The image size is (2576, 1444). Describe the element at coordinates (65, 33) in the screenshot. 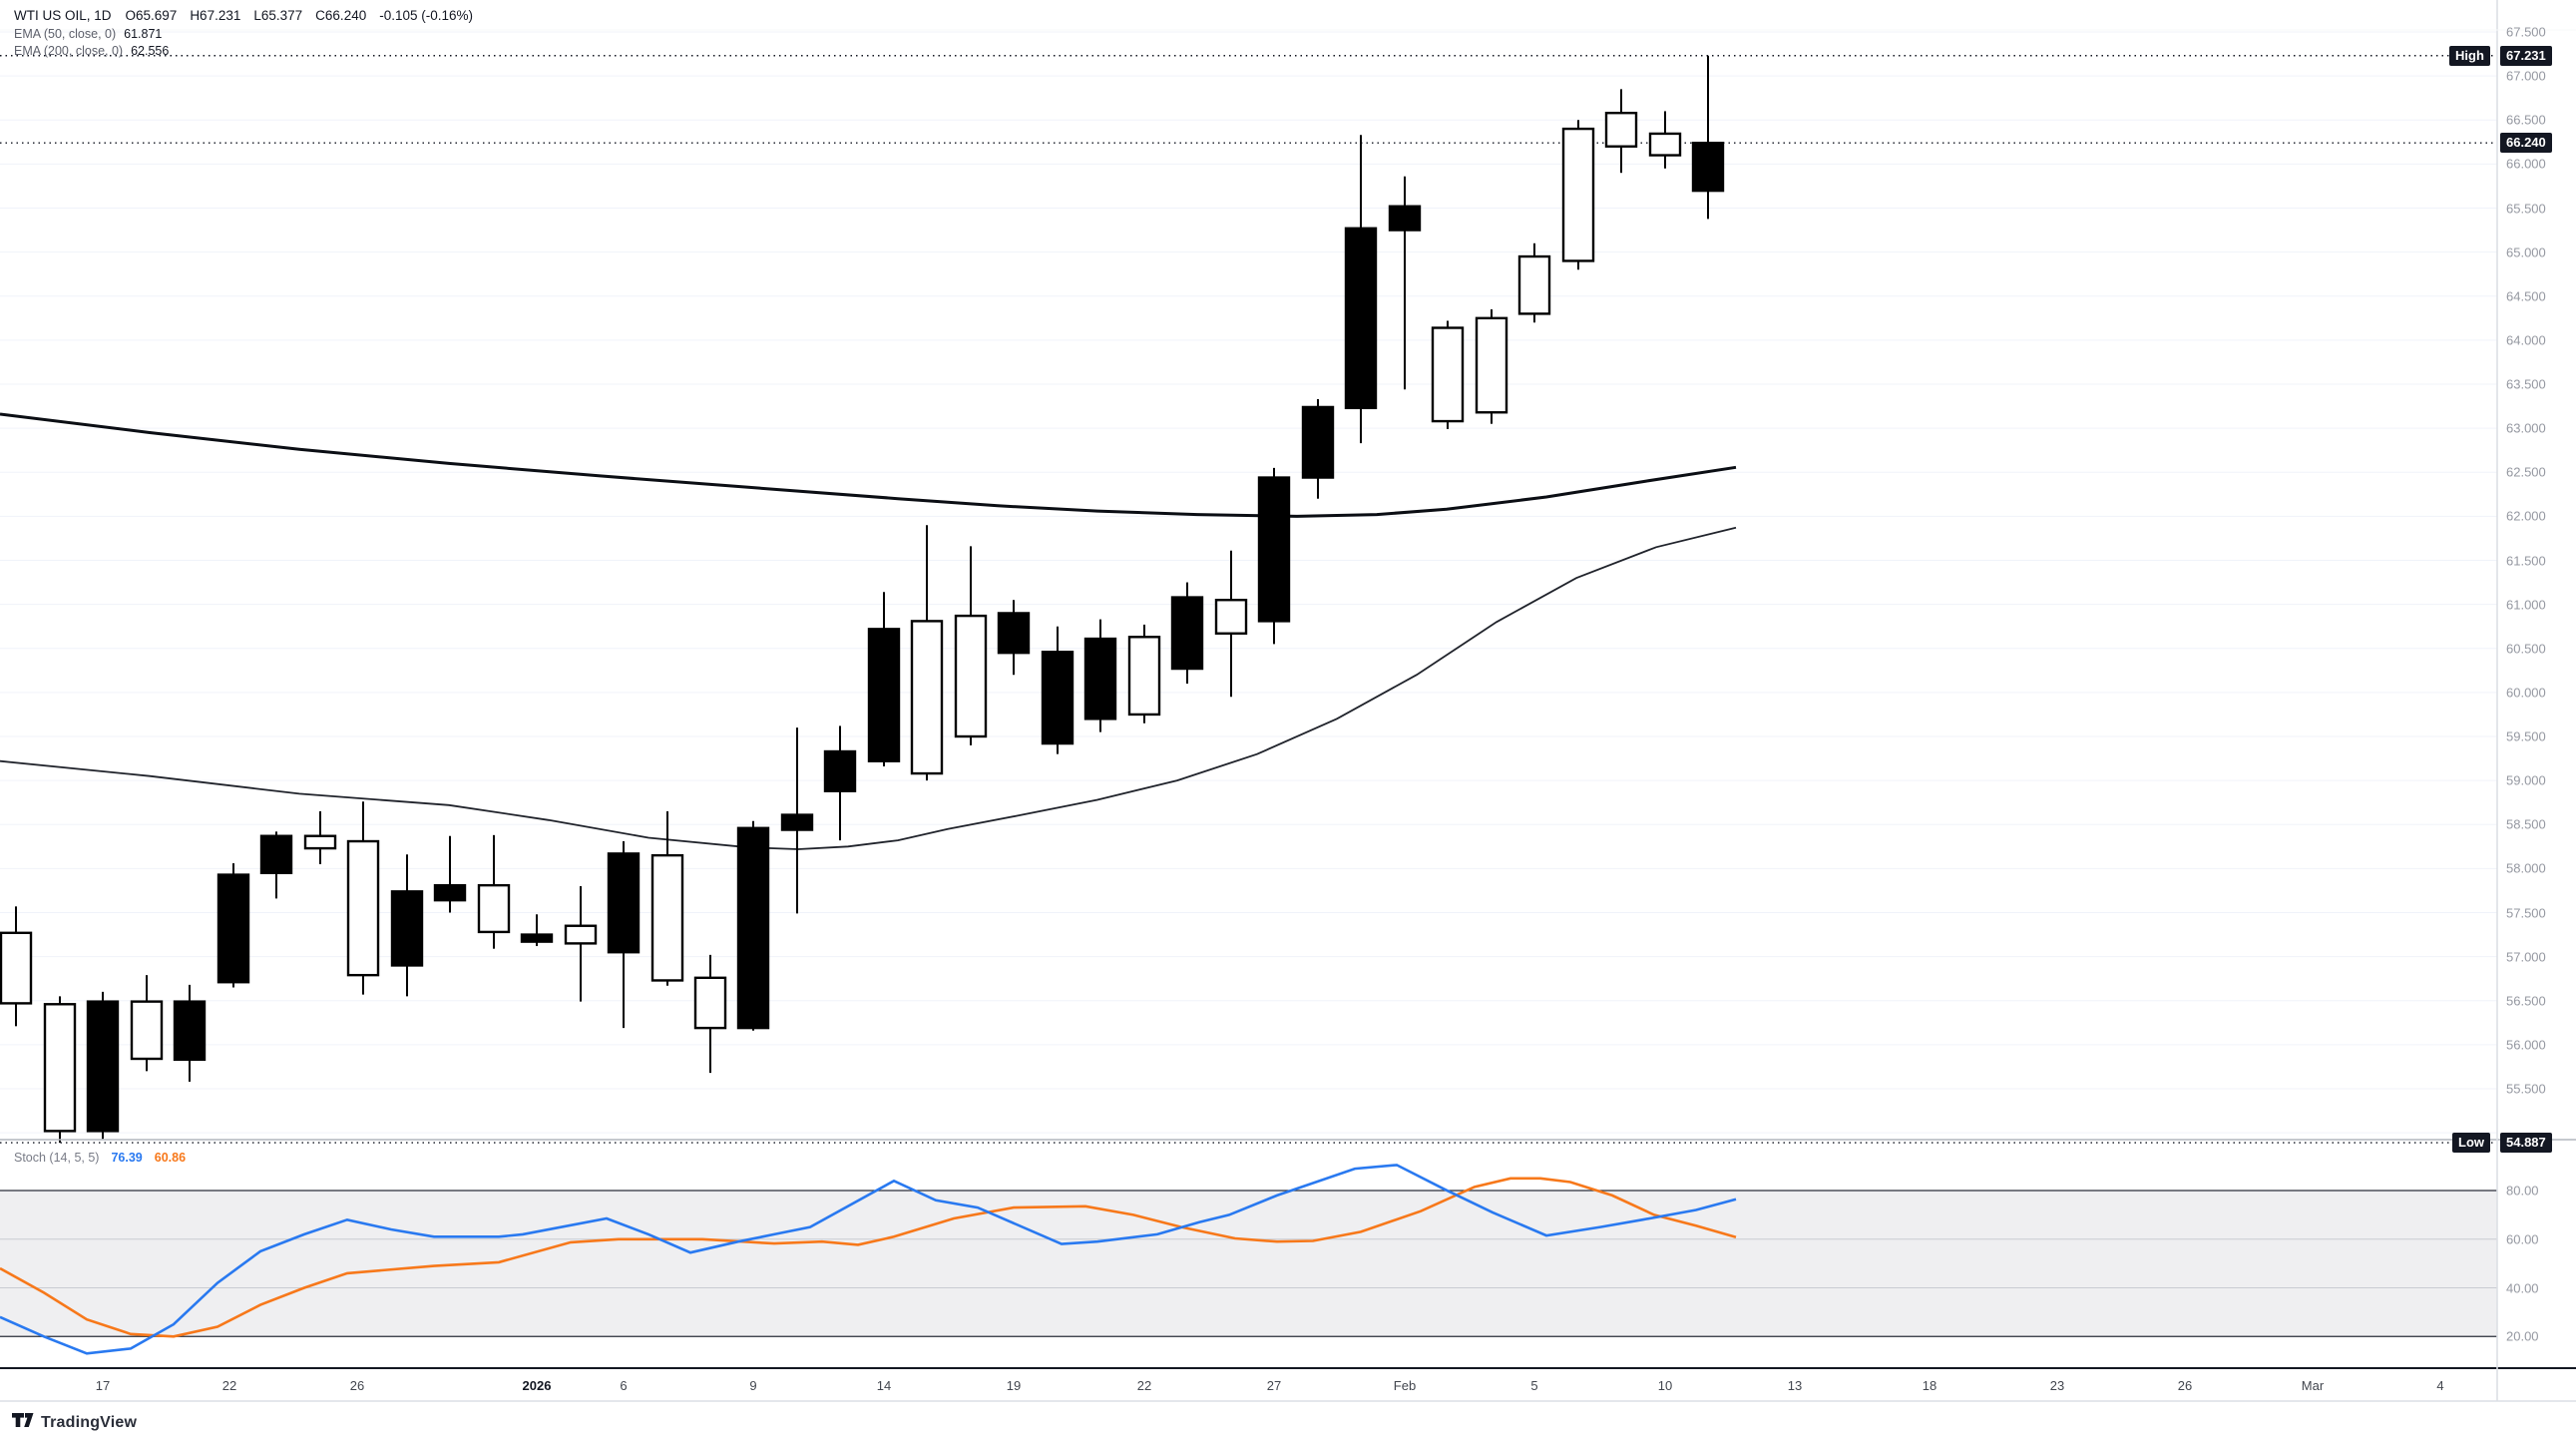

I see `ema50-label: EMA (50, close, 0)` at that location.